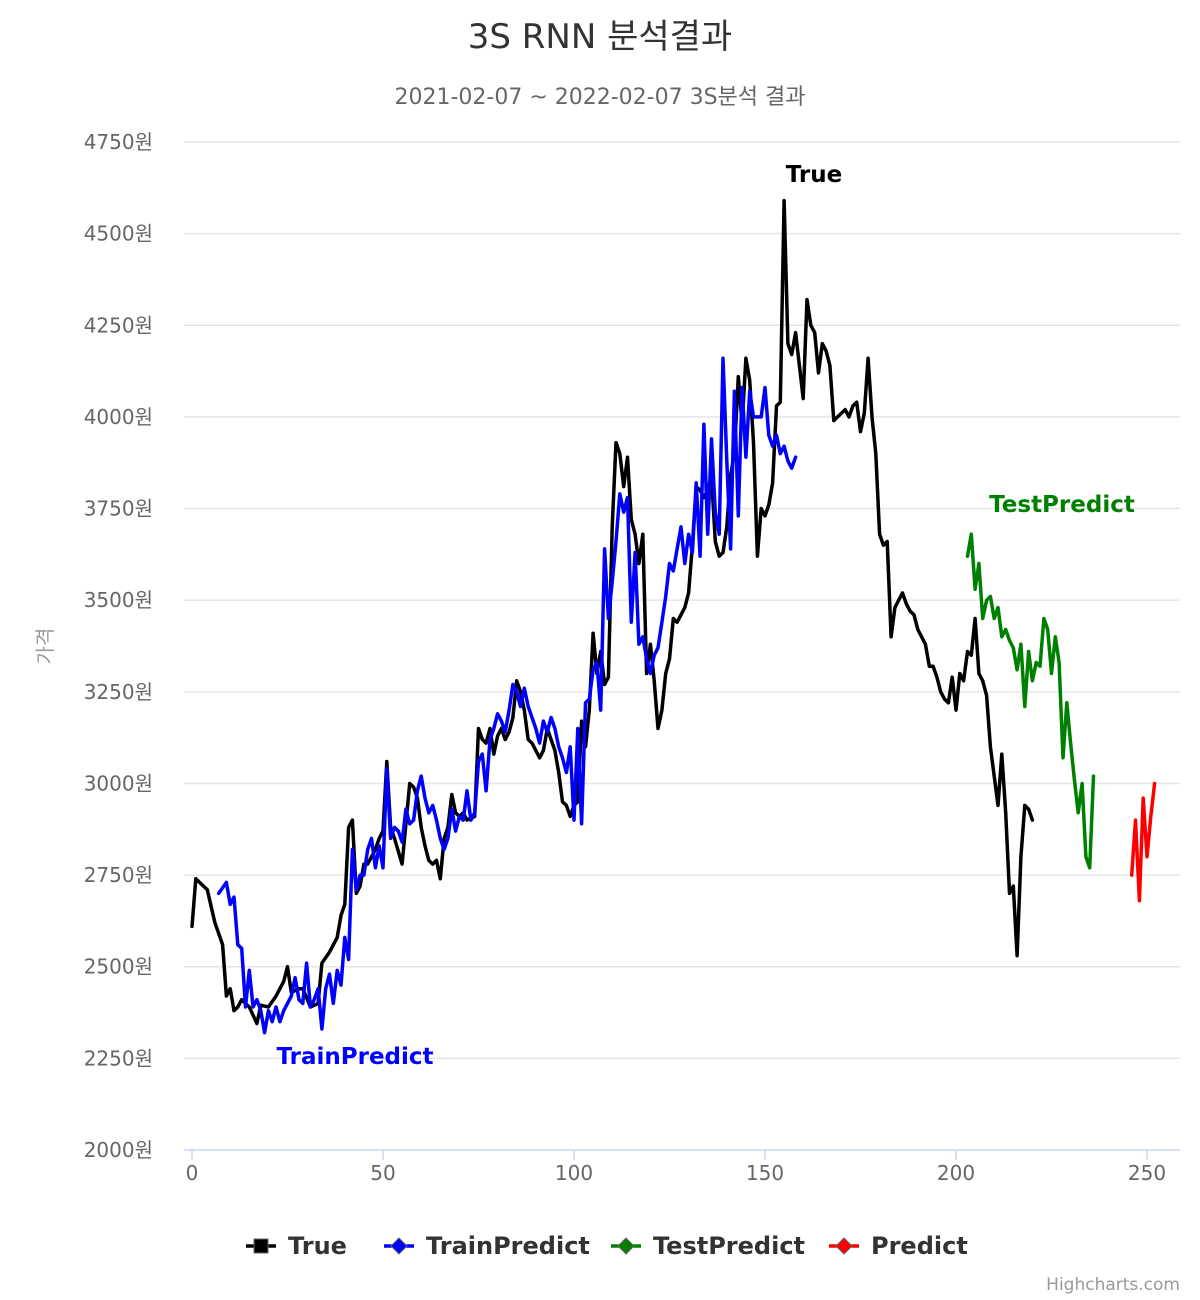  I want to click on y-tick-label: 2000원, so click(118, 1150).